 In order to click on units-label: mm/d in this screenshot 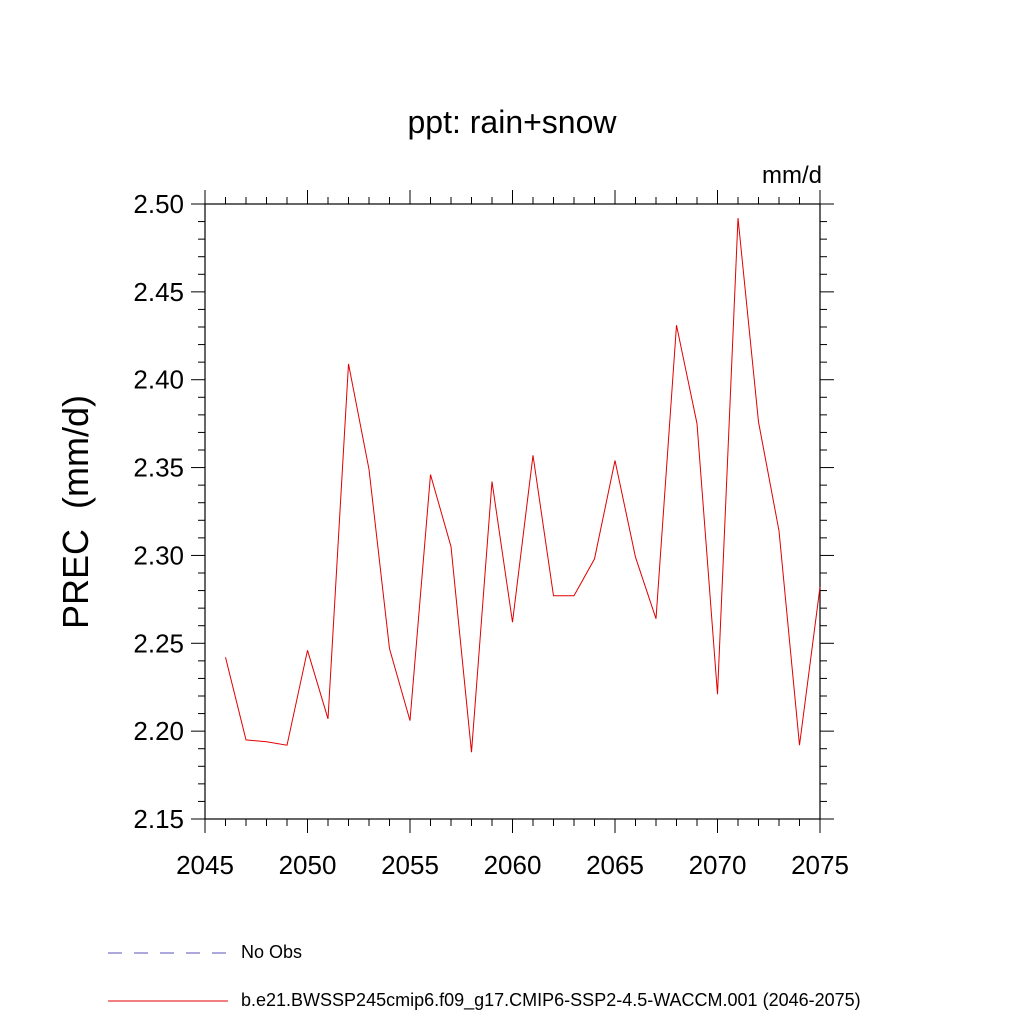, I will do `click(792, 175)`.